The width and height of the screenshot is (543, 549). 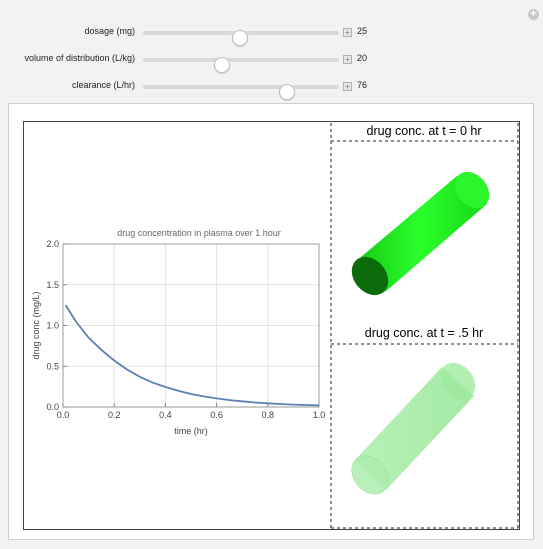 I want to click on dosage-expand-button: +, so click(x=347, y=32).